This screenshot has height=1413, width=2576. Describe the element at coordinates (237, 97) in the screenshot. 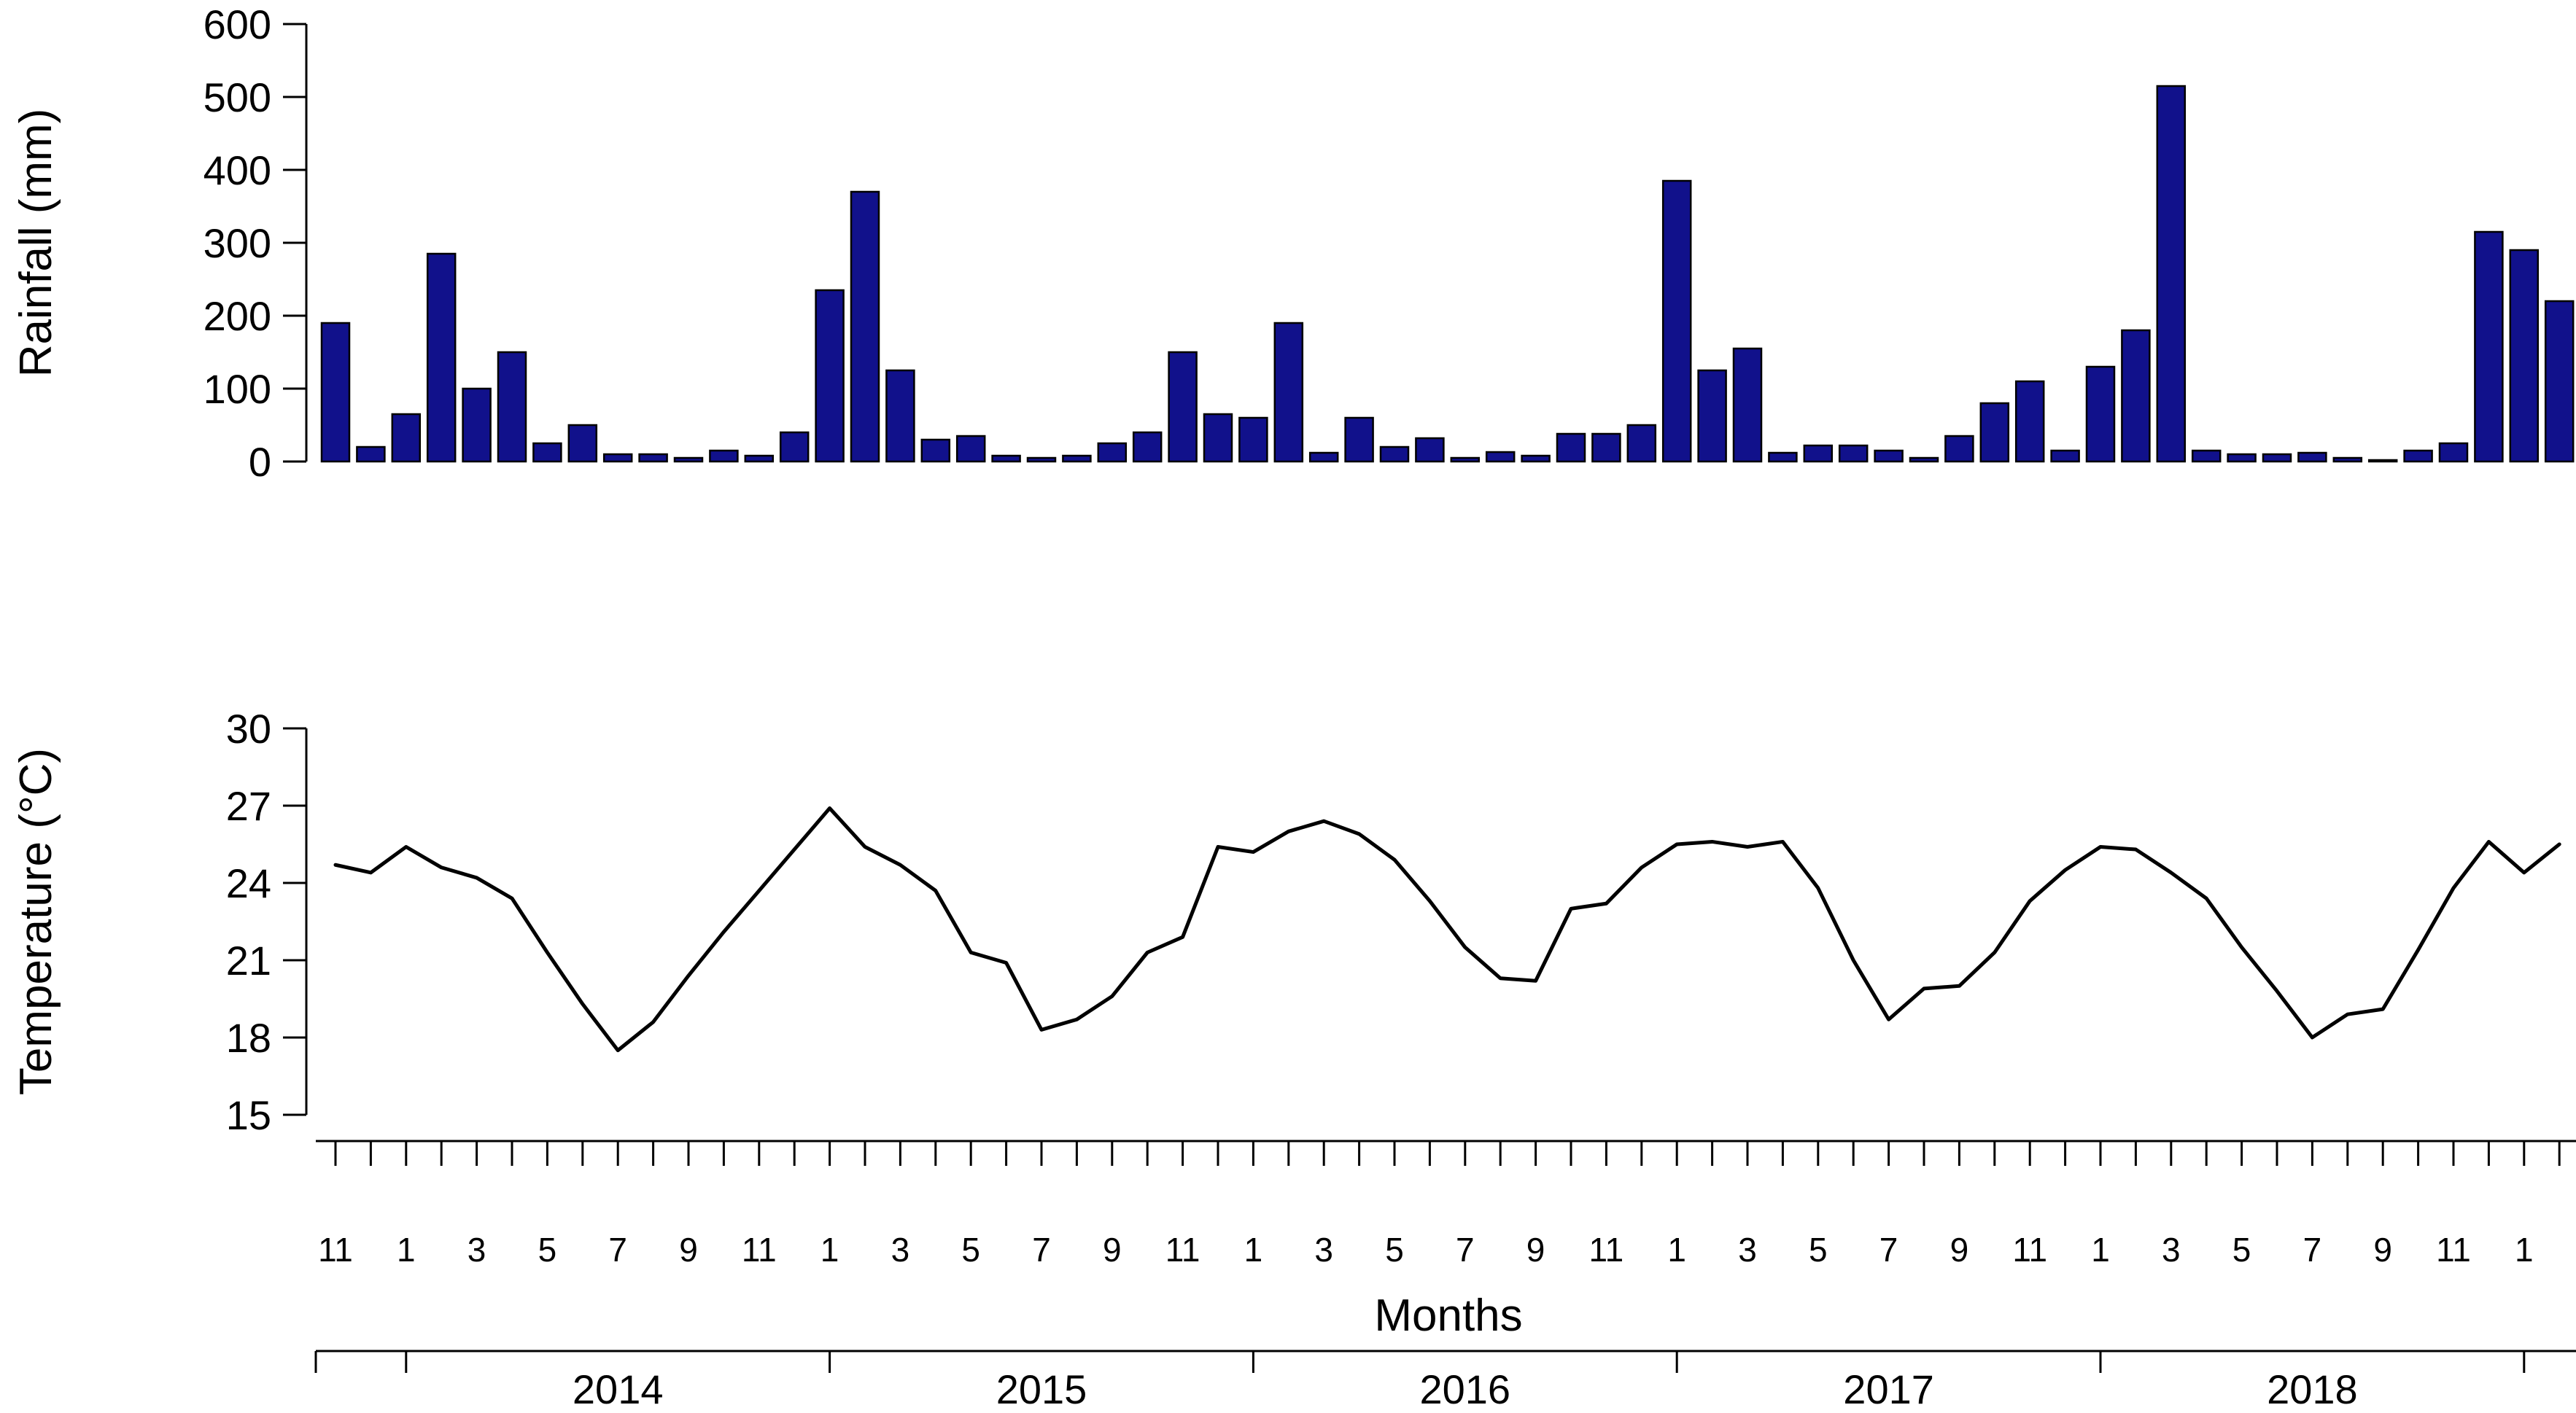

I see `rainfall-y-tick-label: 500` at that location.